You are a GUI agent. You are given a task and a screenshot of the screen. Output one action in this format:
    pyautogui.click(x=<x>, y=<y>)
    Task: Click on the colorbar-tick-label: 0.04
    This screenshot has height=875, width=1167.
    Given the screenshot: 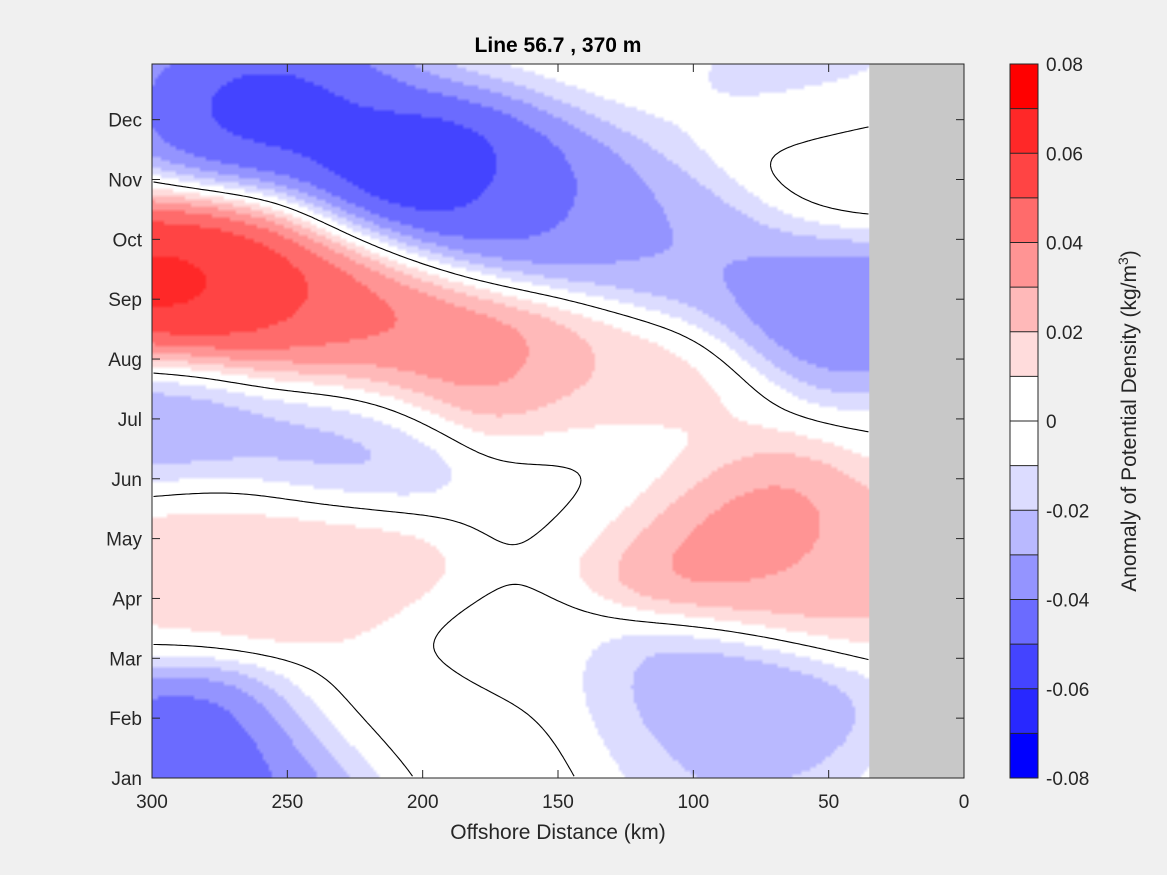 What is the action you would take?
    pyautogui.click(x=1064, y=244)
    